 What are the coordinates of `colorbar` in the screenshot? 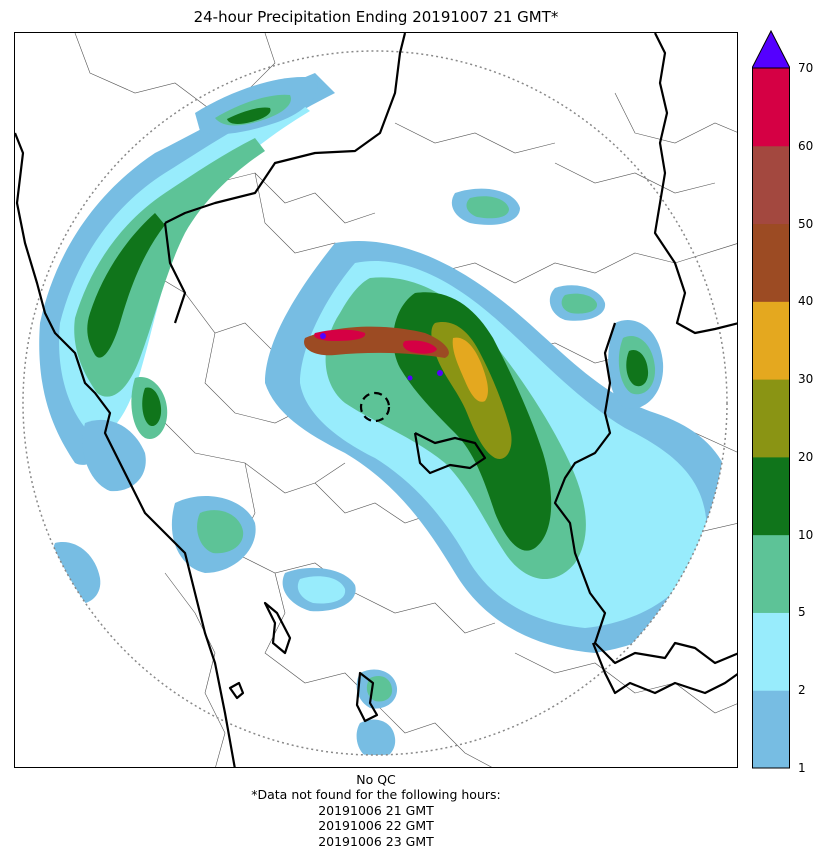 It's located at (771, 399).